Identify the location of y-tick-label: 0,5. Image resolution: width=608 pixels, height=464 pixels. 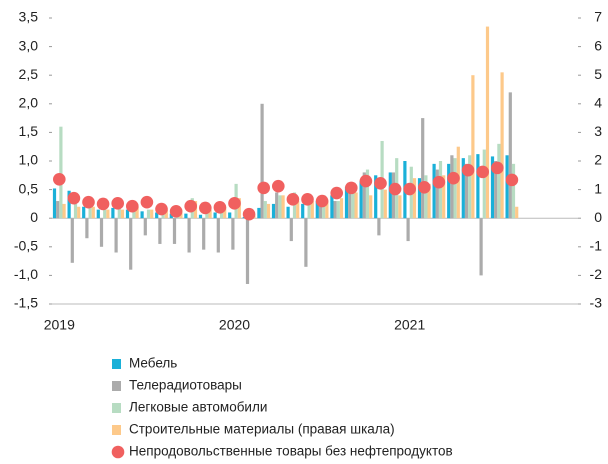
(29, 188).